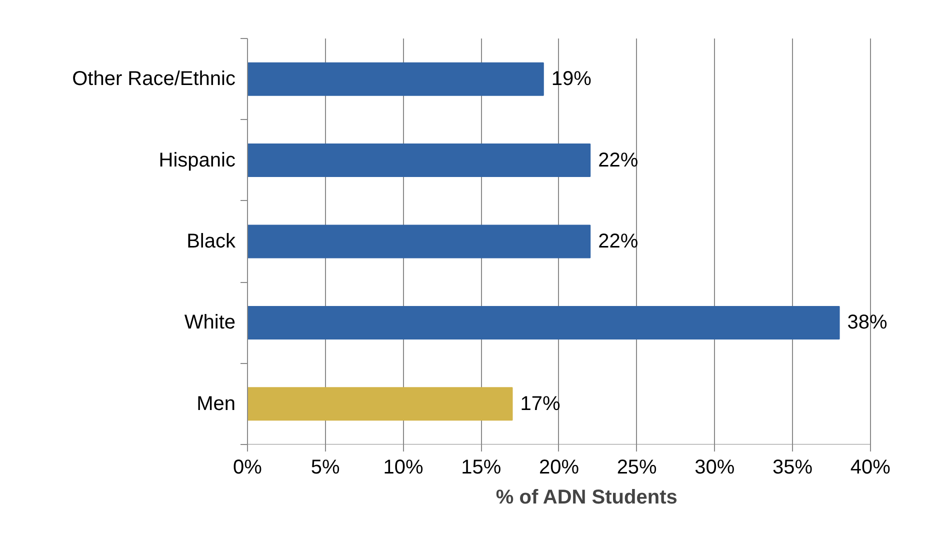 The image size is (936, 544). Describe the element at coordinates (154, 79) in the screenshot. I see `y-tick-label: Other Race/Ethnic` at that location.